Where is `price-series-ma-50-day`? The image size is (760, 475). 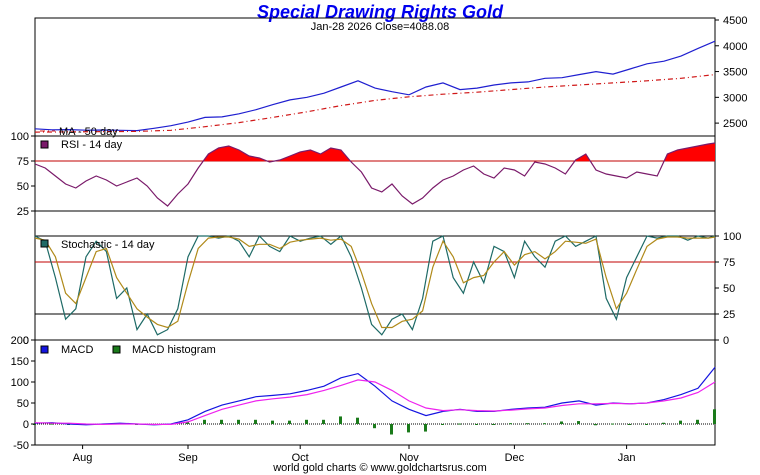 price-series-ma-50-day is located at coordinates (375, 103).